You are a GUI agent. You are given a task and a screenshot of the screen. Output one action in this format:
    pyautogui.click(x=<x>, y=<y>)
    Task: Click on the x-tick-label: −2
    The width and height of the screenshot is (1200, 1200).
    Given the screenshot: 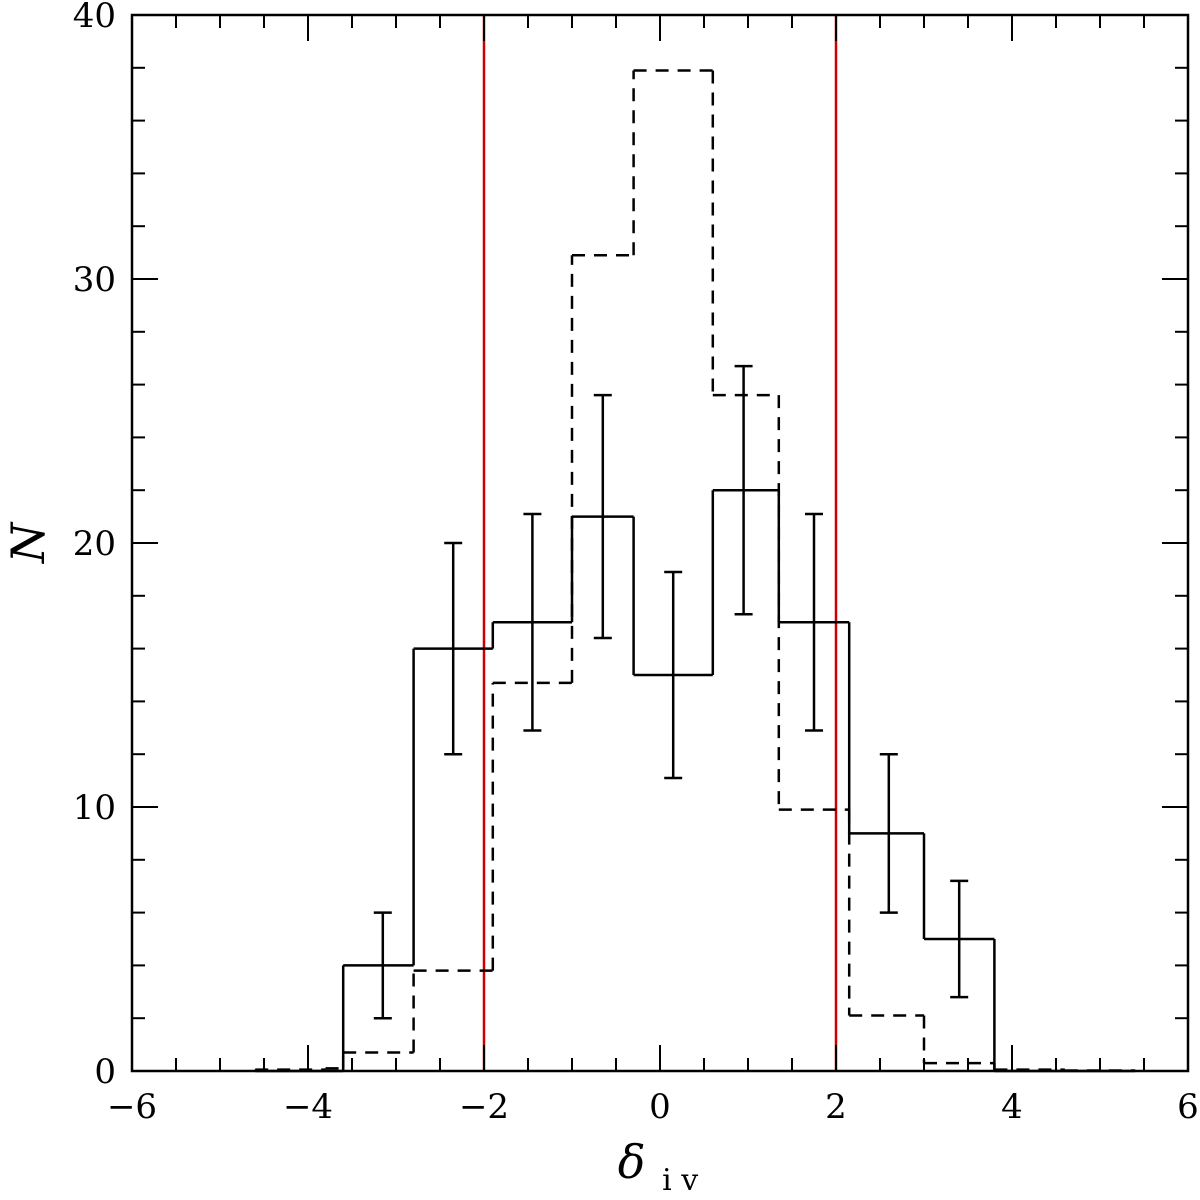 What is the action you would take?
    pyautogui.click(x=484, y=1107)
    